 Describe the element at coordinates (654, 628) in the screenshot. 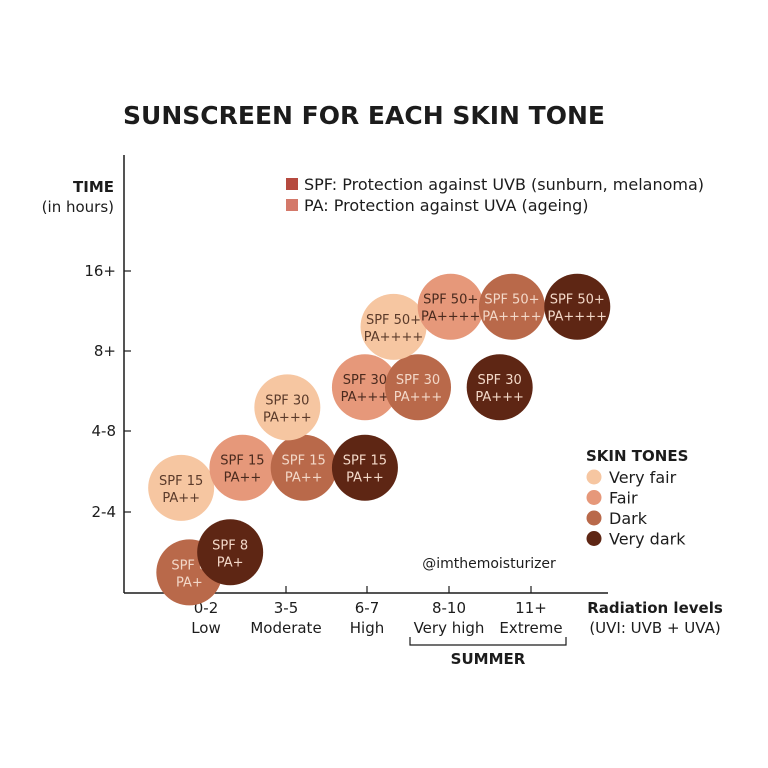

I see `x-axis-subtitle: (UVI: UVB + UVA)` at that location.